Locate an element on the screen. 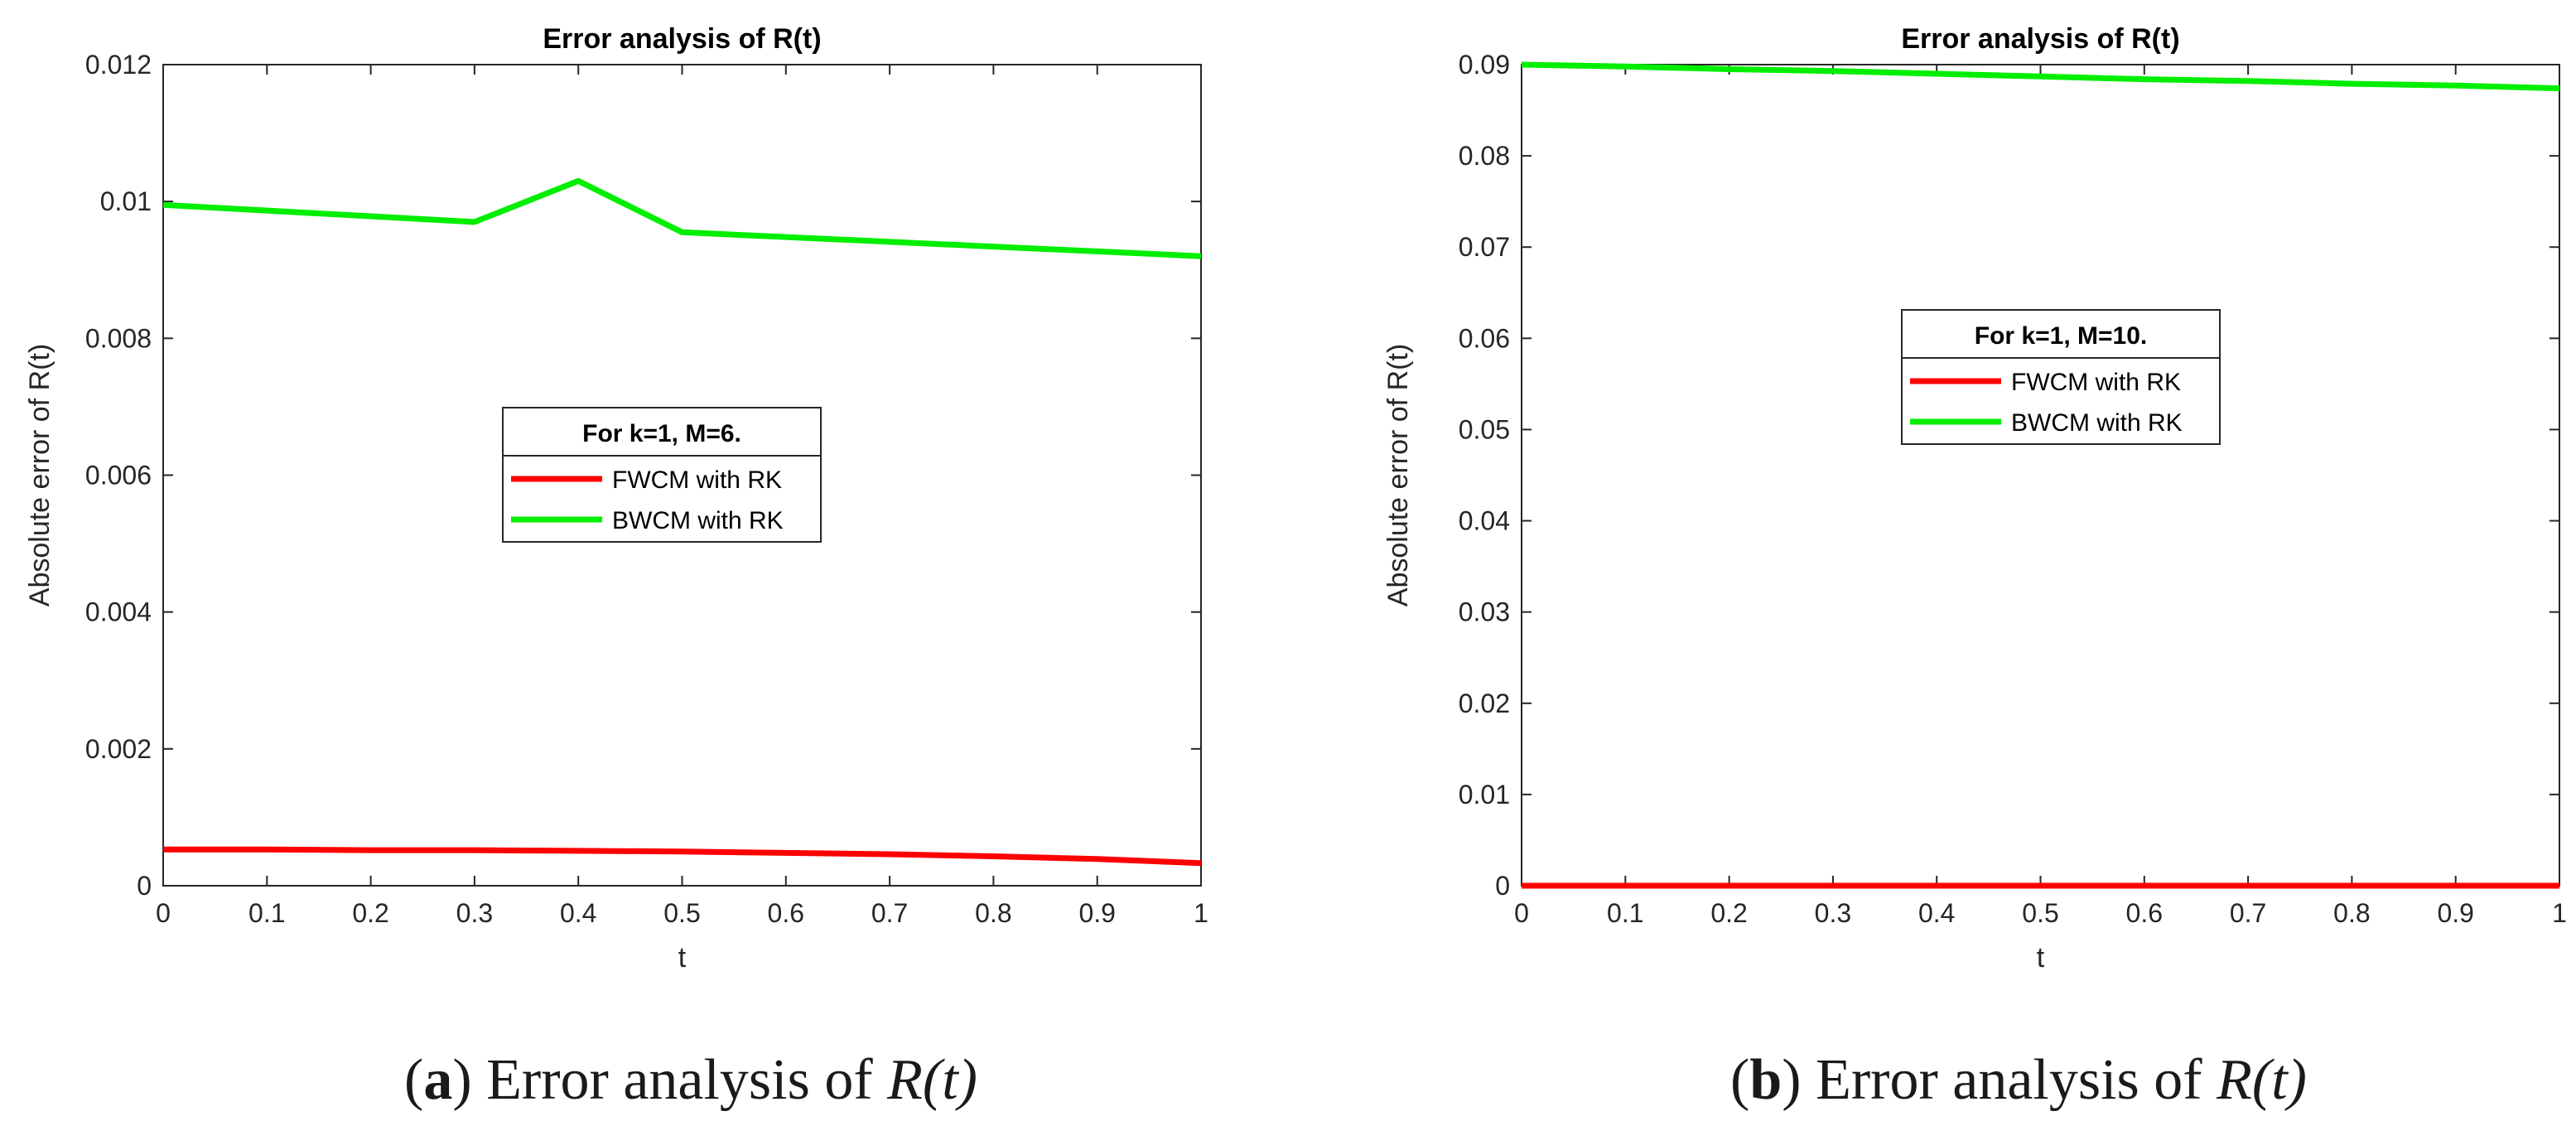  y-tick-label: 0.03 is located at coordinates (1484, 612).